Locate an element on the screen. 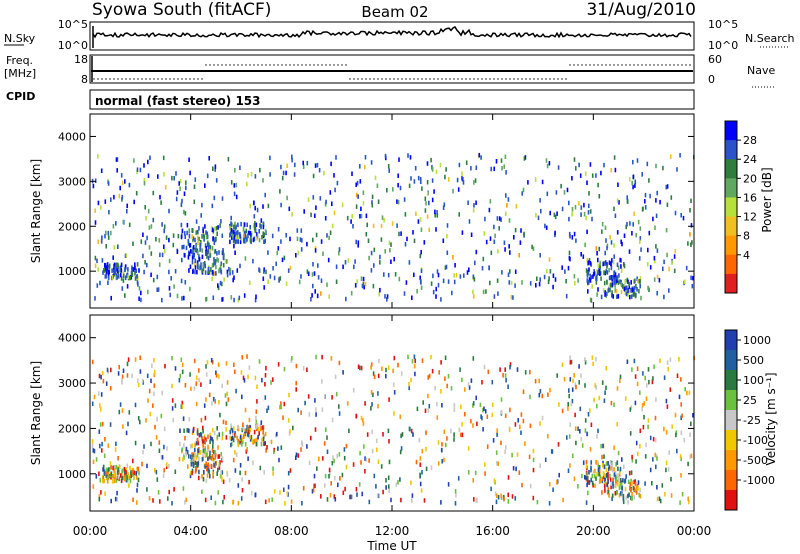 Image resolution: width=800 pixels, height=554 pixels. y-tick-label: 2000 is located at coordinates (72, 428).